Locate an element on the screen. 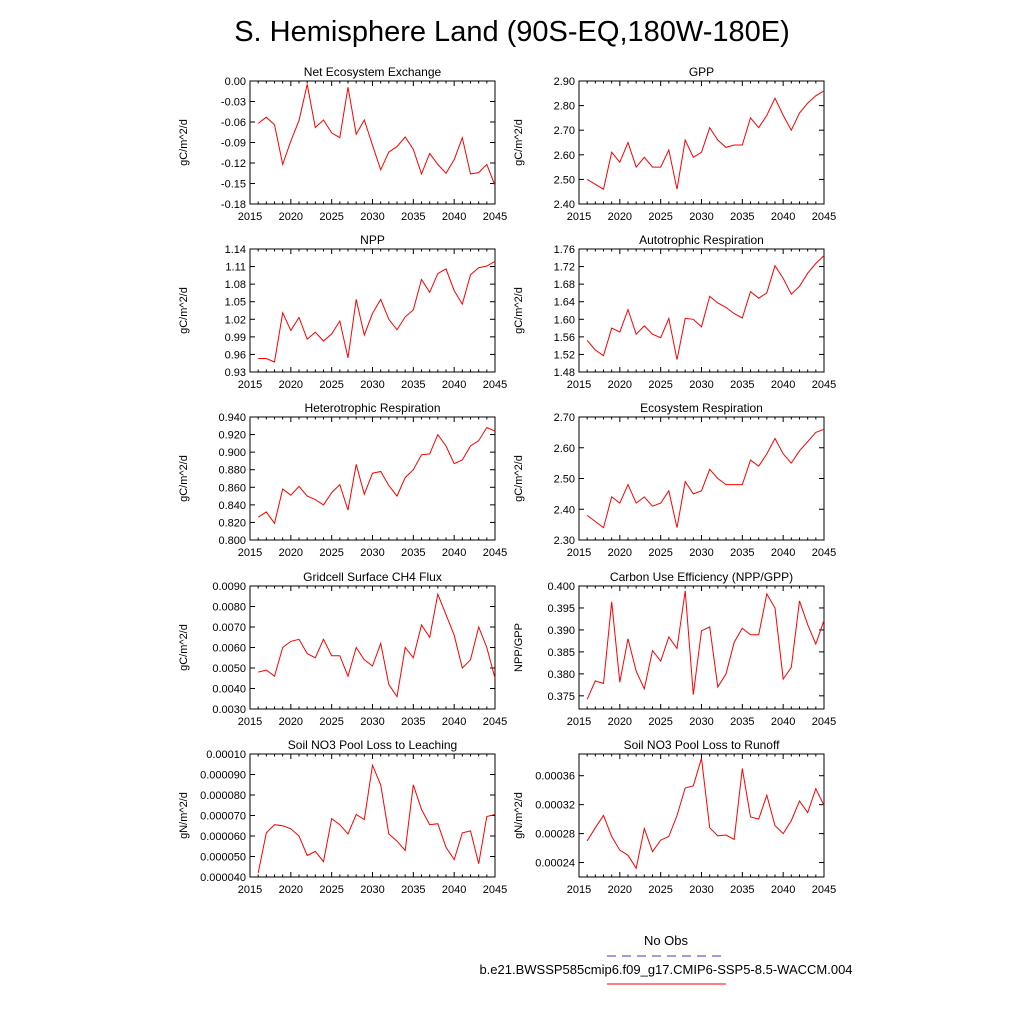  y-tick-label: 0.0030 is located at coordinates (229, 710).